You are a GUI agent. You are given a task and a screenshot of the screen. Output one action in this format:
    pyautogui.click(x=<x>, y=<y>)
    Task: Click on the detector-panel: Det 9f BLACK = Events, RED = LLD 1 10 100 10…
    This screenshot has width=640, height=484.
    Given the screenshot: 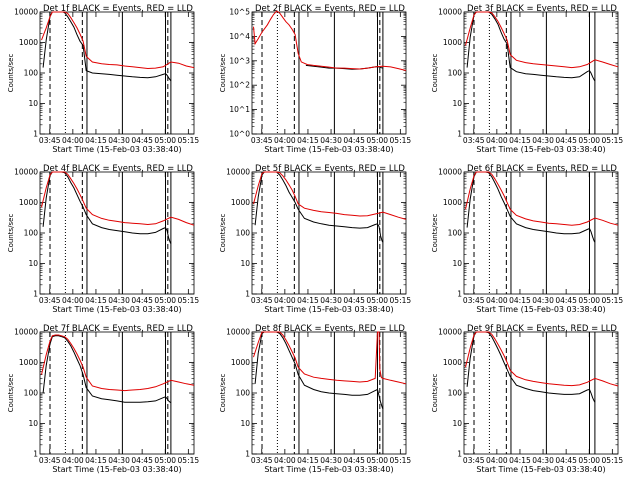 What is the action you would take?
    pyautogui.click(x=527, y=399)
    